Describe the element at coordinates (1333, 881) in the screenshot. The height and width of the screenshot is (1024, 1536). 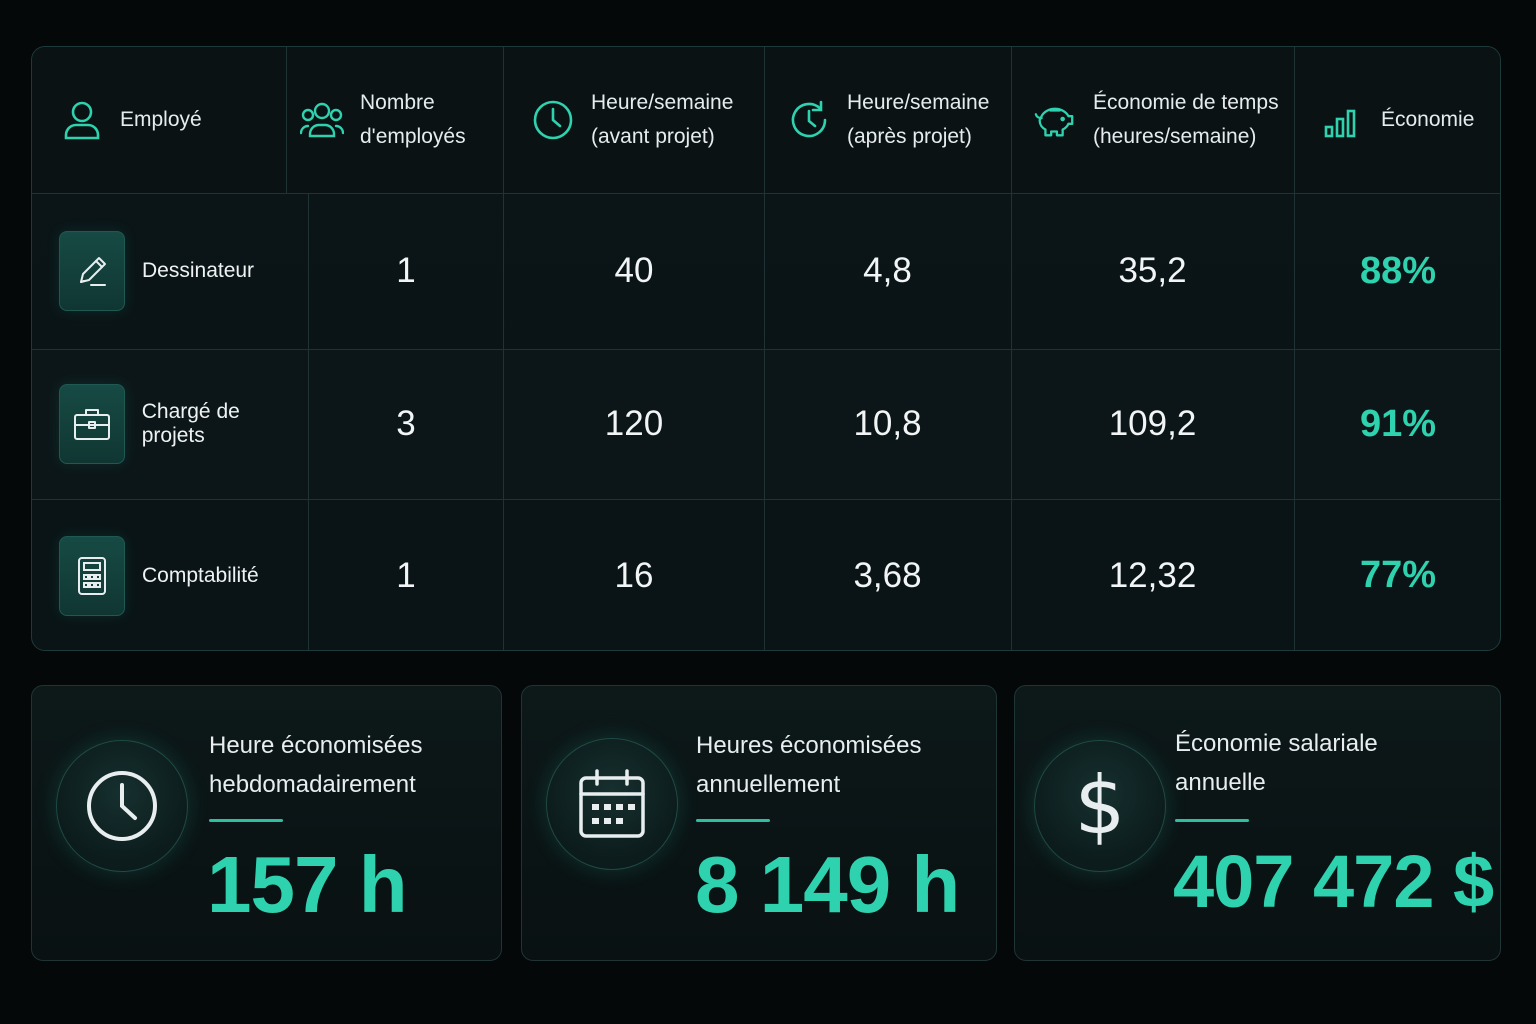
I see `kpi-value: 407 472 $` at that location.